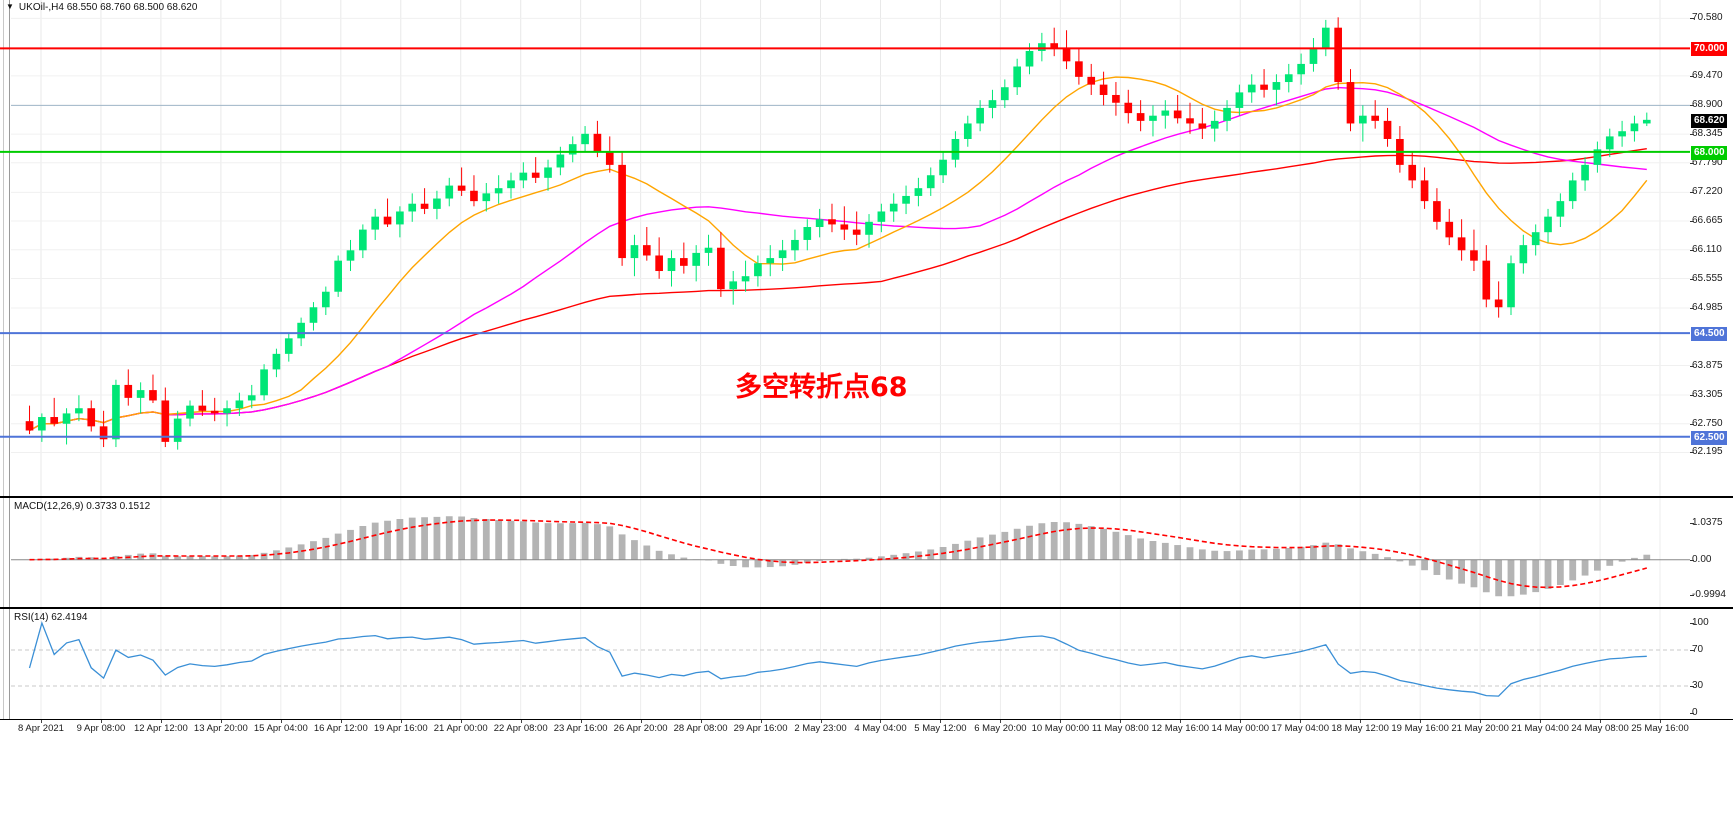  Describe the element at coordinates (1707, 221) in the screenshot. I see `price-tick-label: 66.665` at that location.